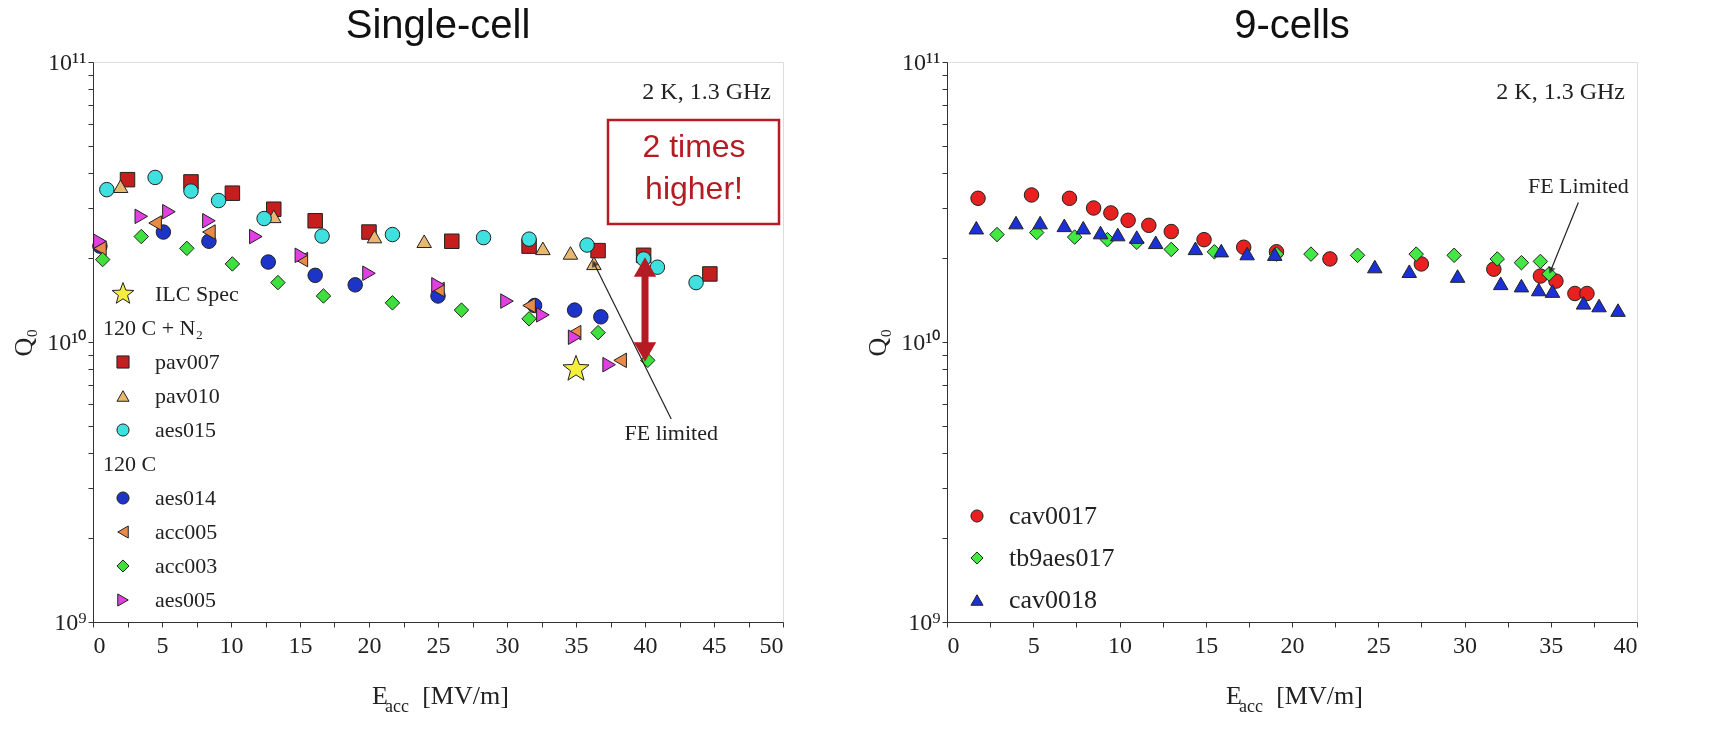  I want to click on annotation: 120 C + N₂, so click(153, 327).